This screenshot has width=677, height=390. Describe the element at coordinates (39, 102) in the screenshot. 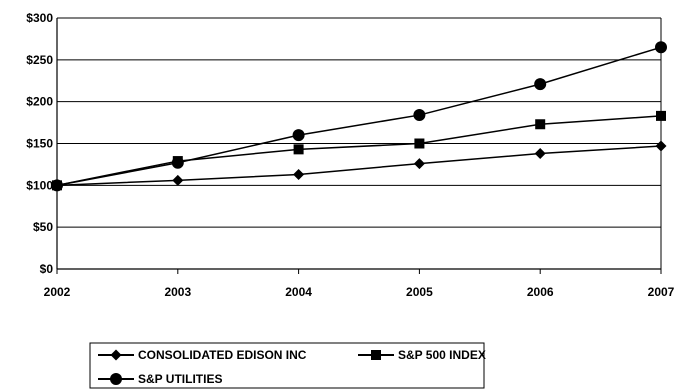

I see `y-tick-label: $200` at that location.